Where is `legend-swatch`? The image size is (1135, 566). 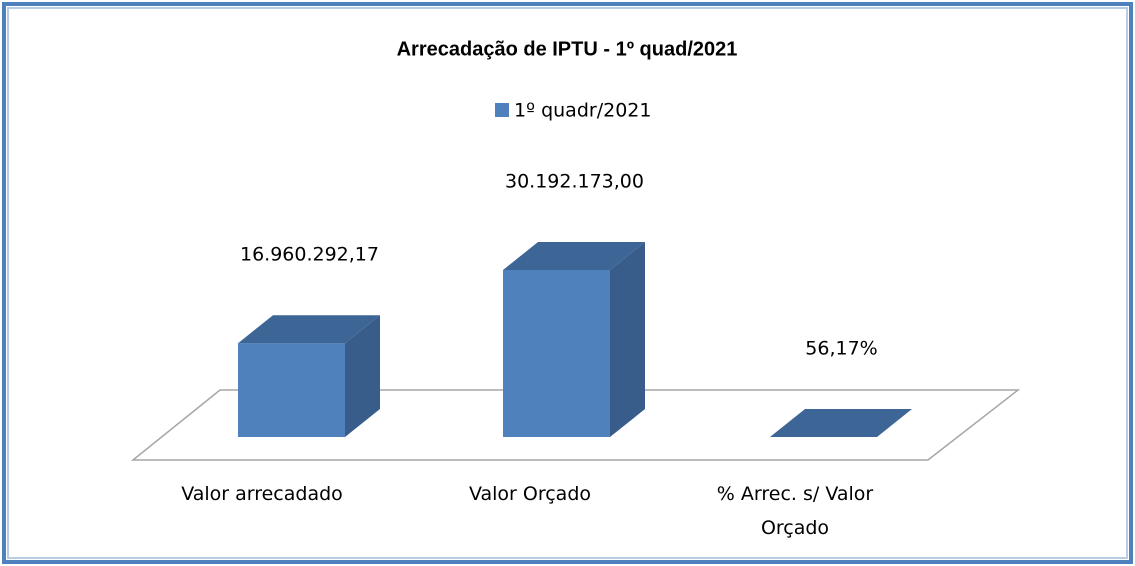
legend-swatch is located at coordinates (502, 110).